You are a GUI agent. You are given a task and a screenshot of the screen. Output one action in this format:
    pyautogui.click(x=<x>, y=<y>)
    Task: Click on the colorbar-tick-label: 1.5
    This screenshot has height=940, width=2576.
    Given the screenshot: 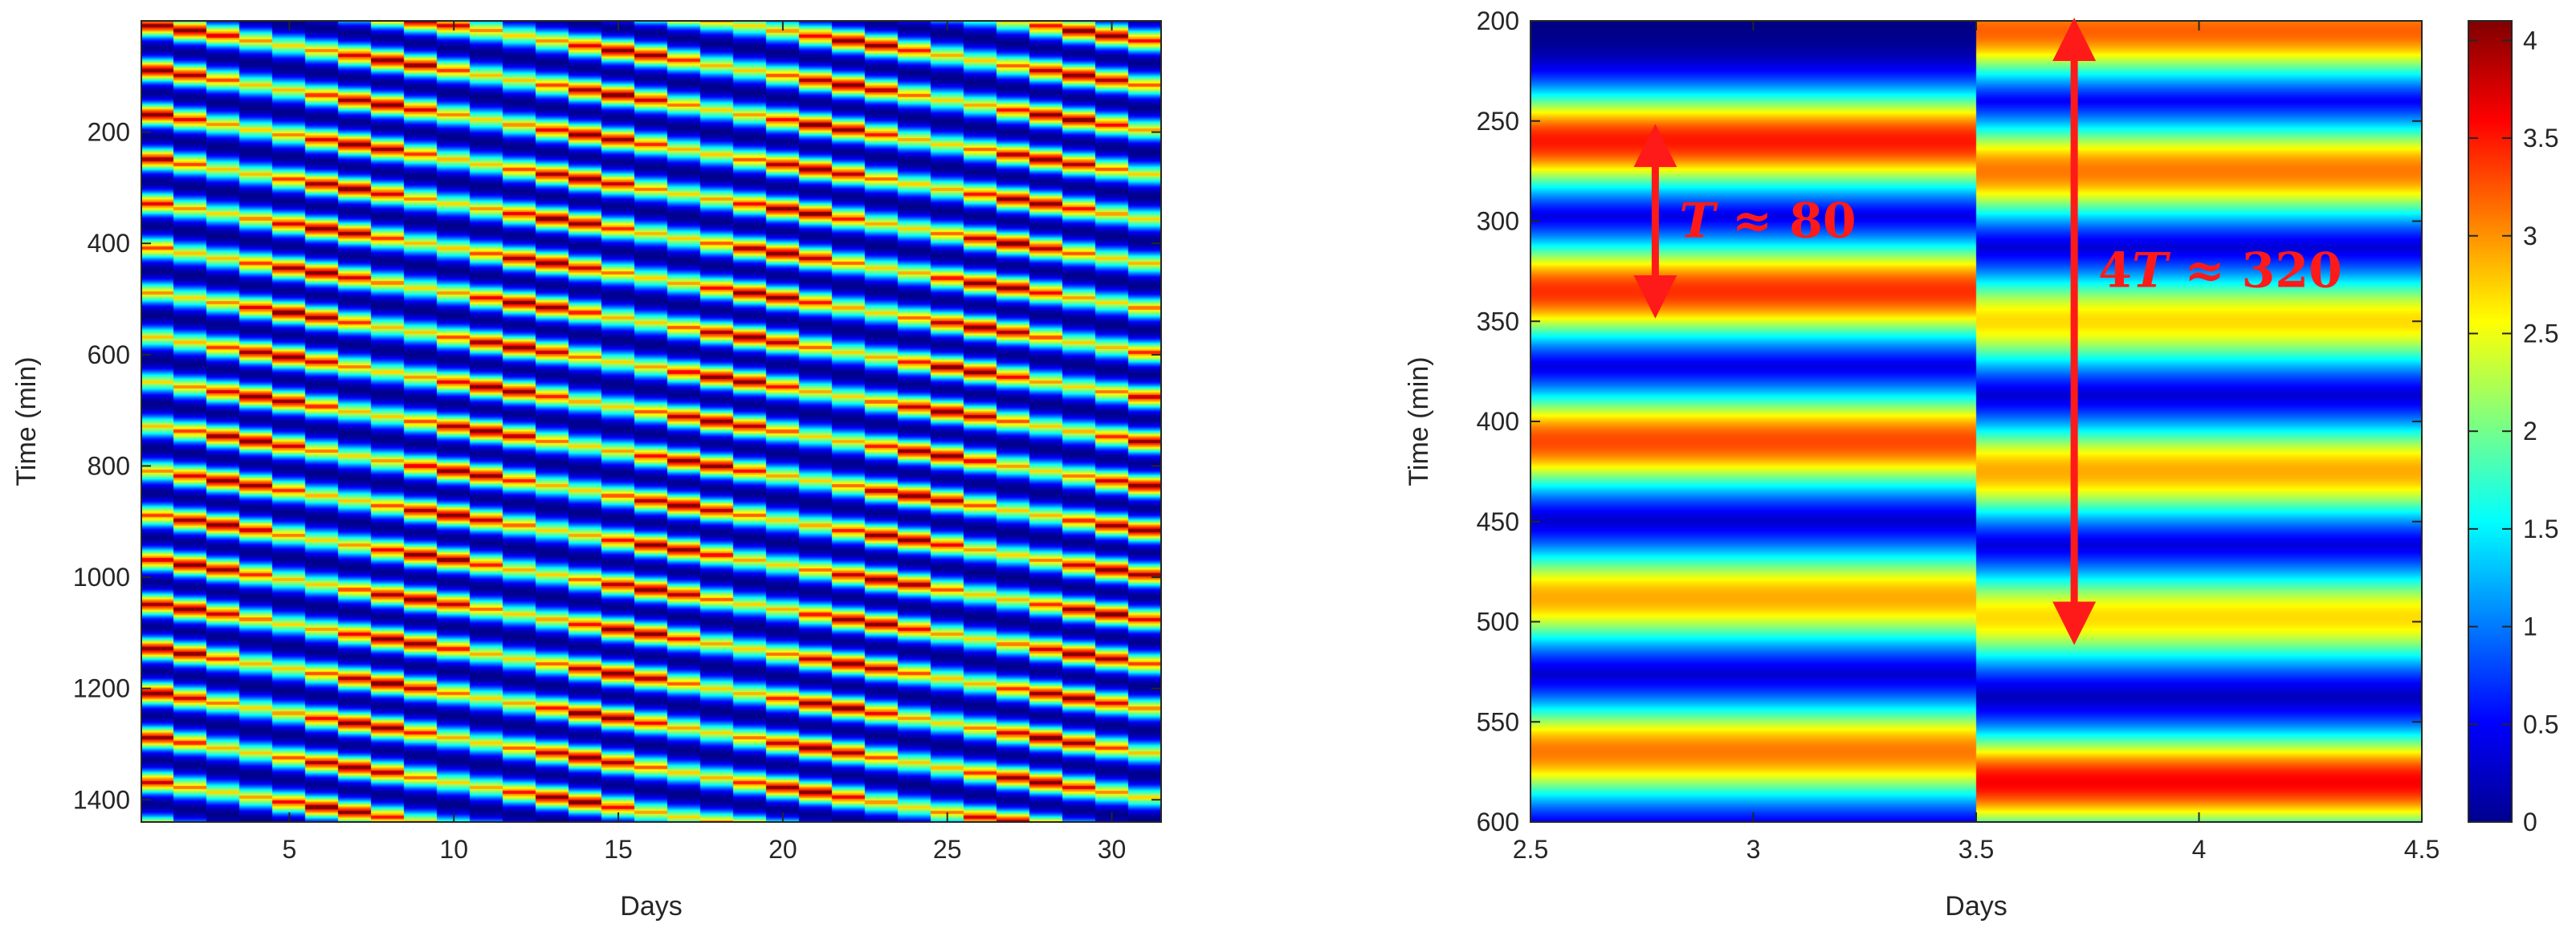 What is the action you would take?
    pyautogui.click(x=2540, y=529)
    